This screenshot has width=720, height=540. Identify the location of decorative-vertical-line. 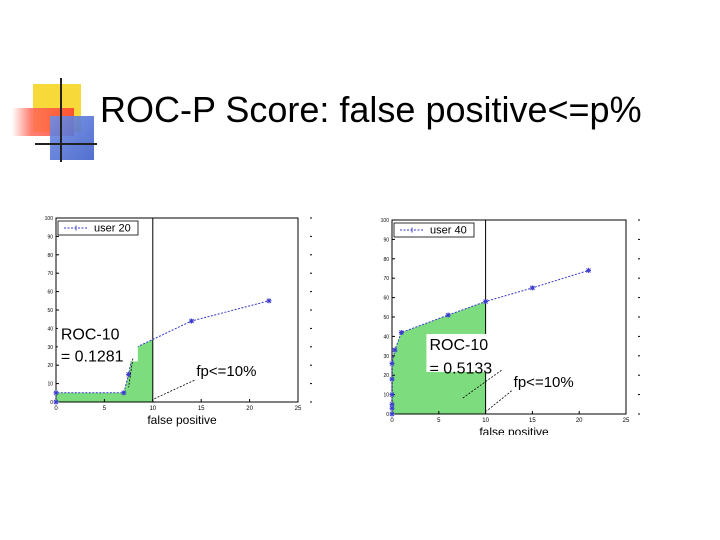
(61, 120).